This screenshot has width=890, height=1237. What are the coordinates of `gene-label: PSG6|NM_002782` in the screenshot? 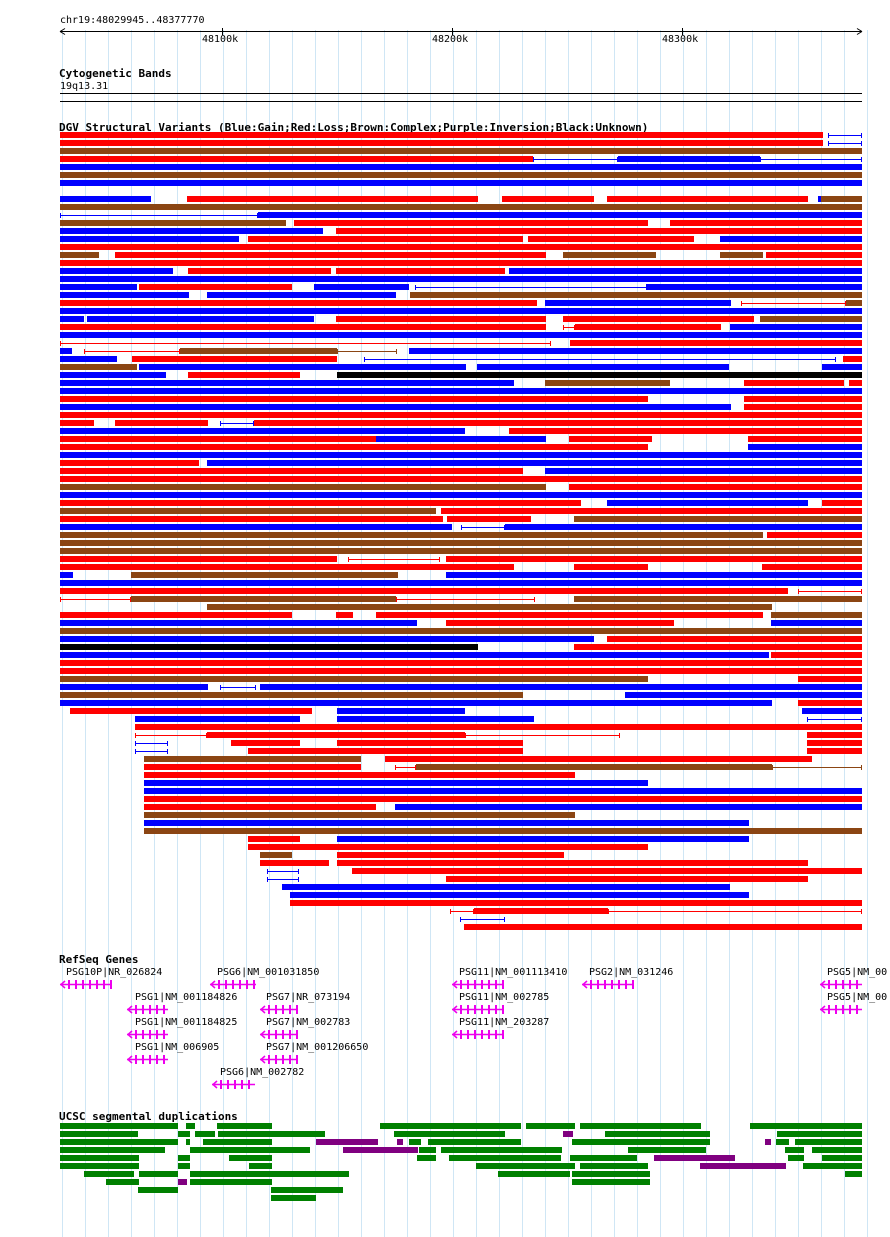 It's located at (262, 1072).